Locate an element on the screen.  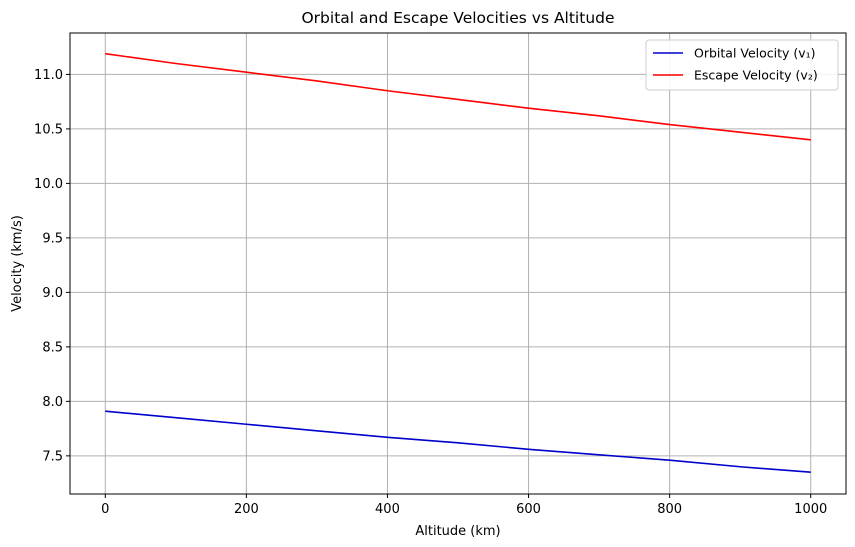
y-tick-label: 8.0 is located at coordinates (52, 402).